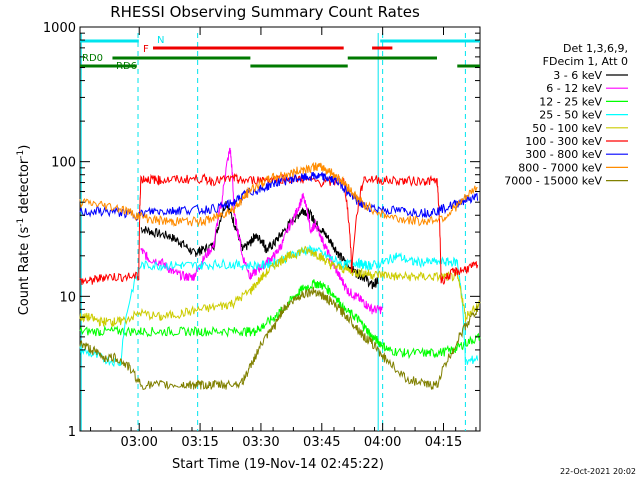  I want to click on y-tick-label: 100, so click(63, 163).